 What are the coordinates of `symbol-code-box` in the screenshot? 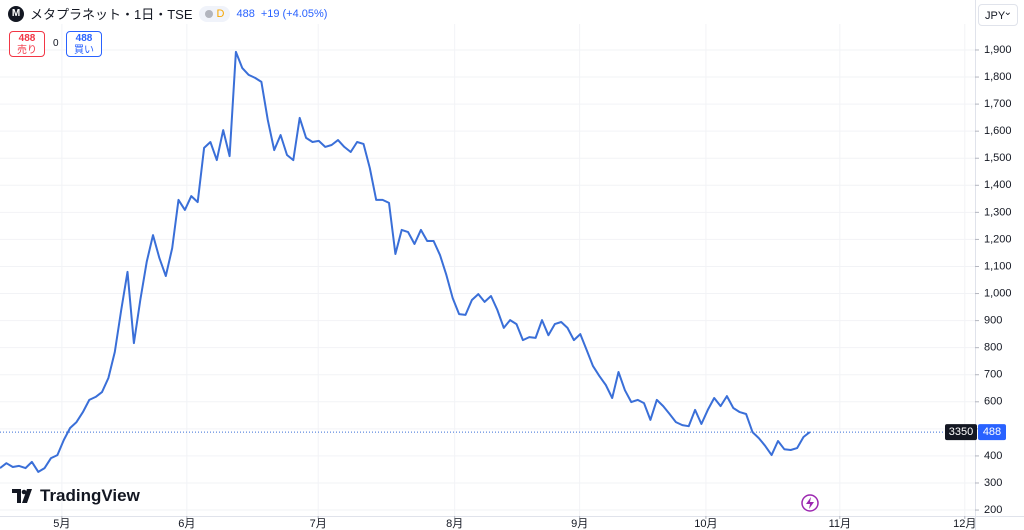 It's located at (961, 432).